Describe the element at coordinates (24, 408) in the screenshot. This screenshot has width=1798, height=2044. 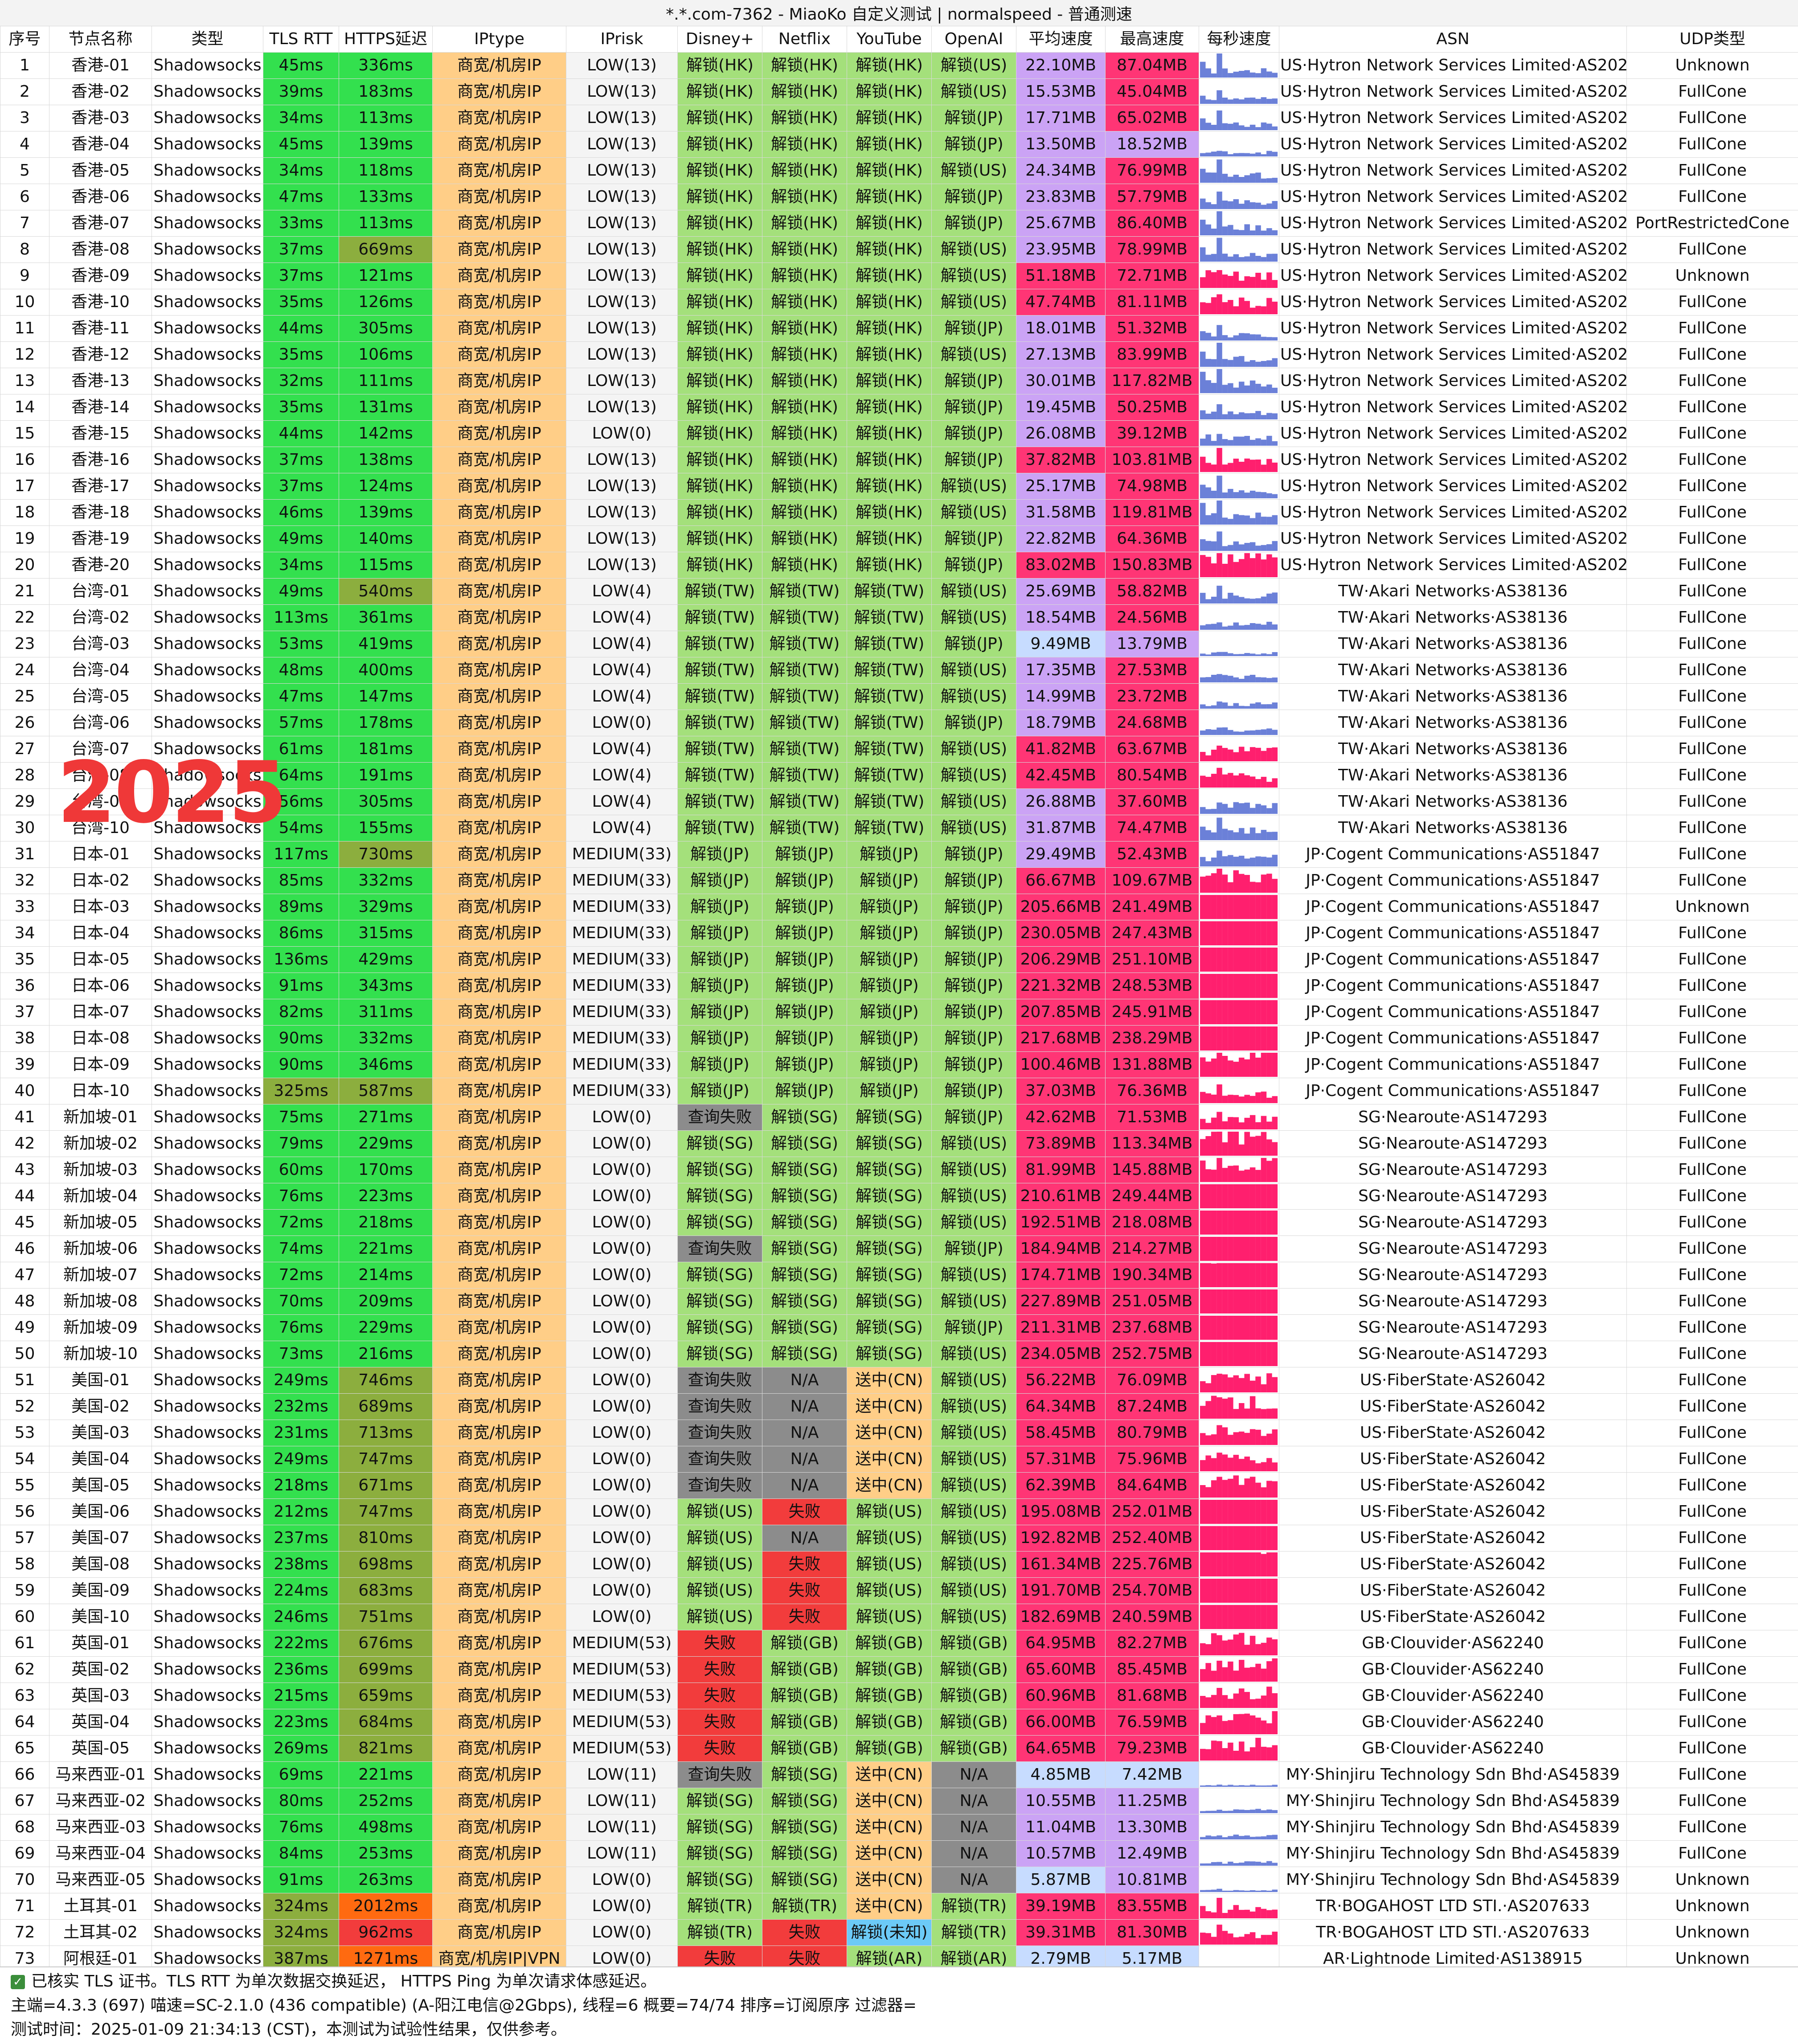
I see `index-cell: 14` at that location.